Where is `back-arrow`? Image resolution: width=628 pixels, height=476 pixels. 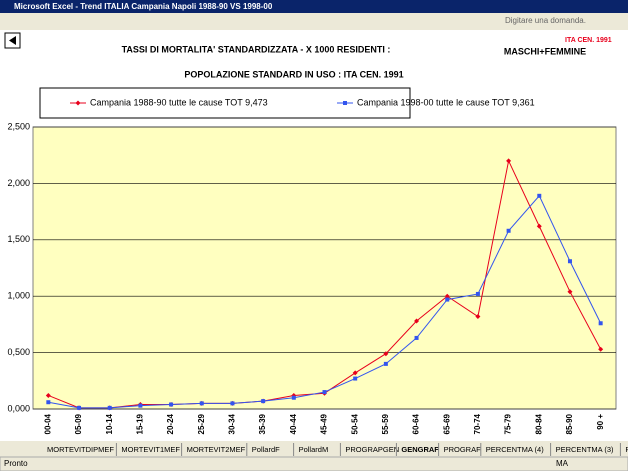
back-arrow is located at coordinates (12, 40).